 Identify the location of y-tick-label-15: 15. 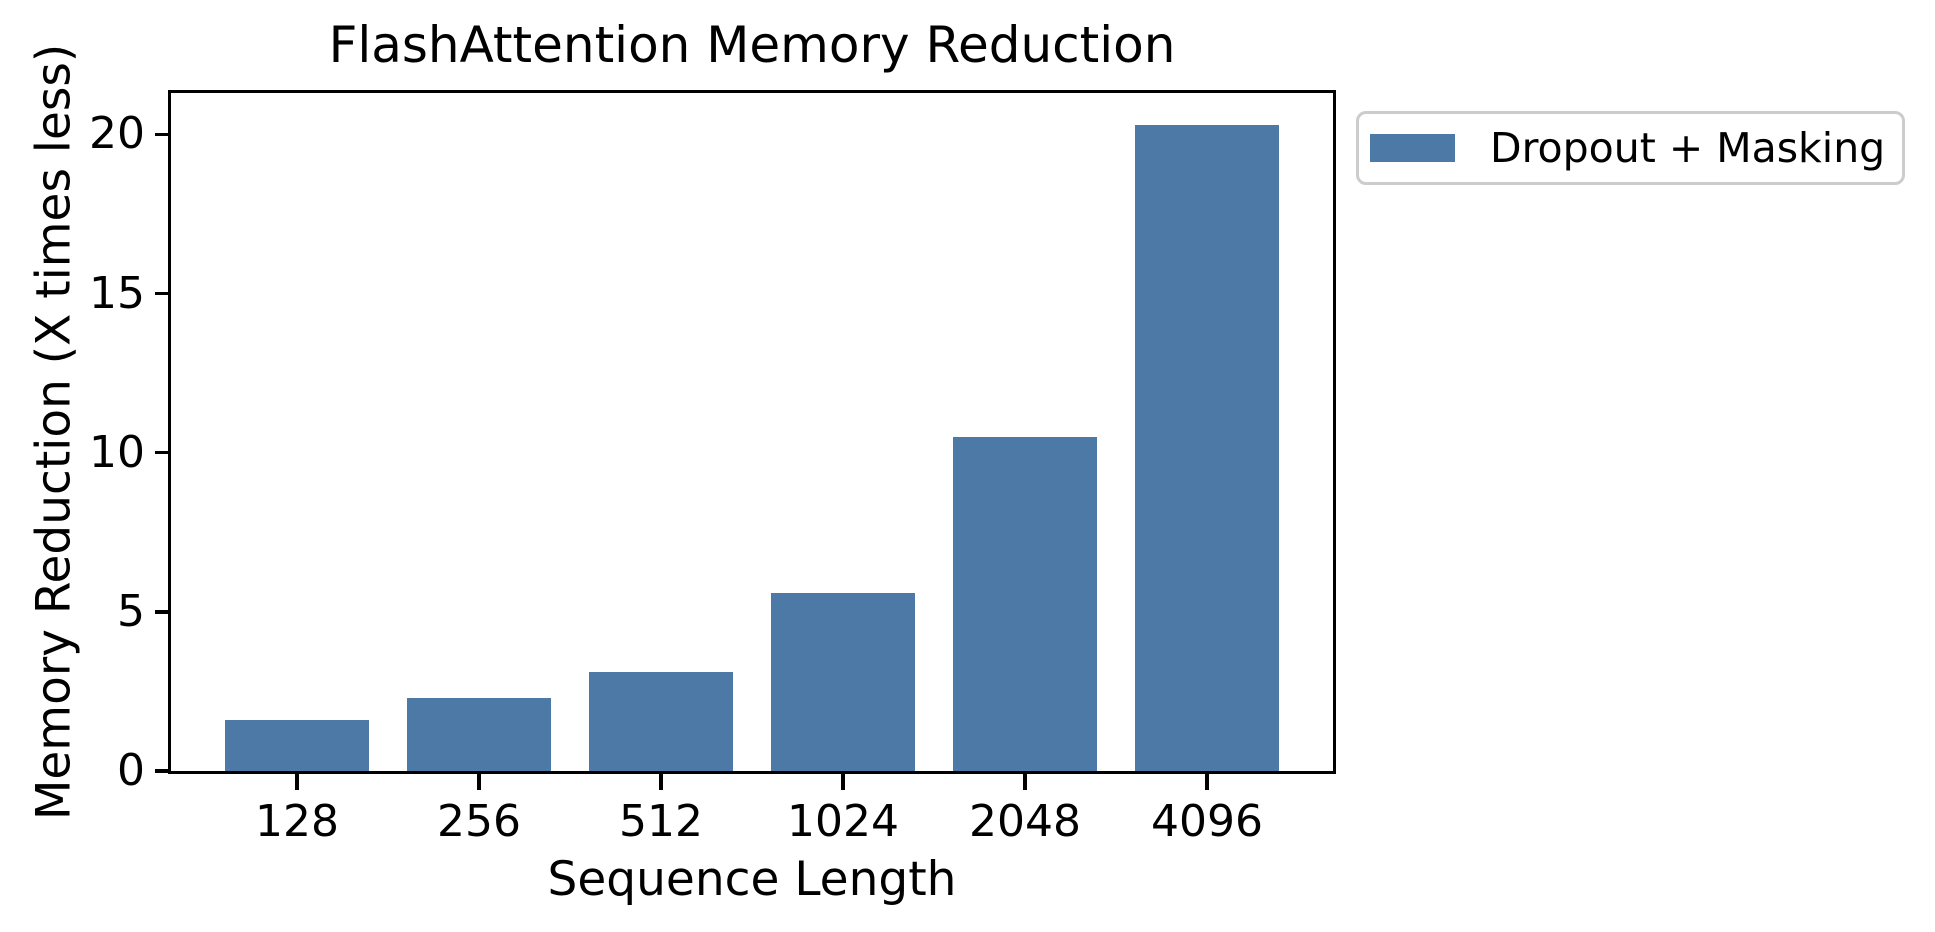
(117, 293).